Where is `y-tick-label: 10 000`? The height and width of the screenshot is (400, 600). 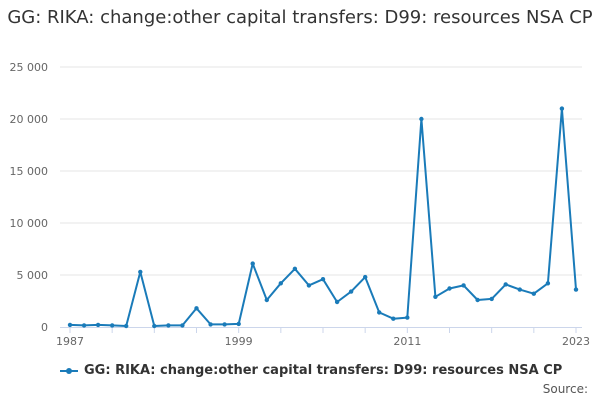 y-tick-label: 10 000 is located at coordinates (29, 223).